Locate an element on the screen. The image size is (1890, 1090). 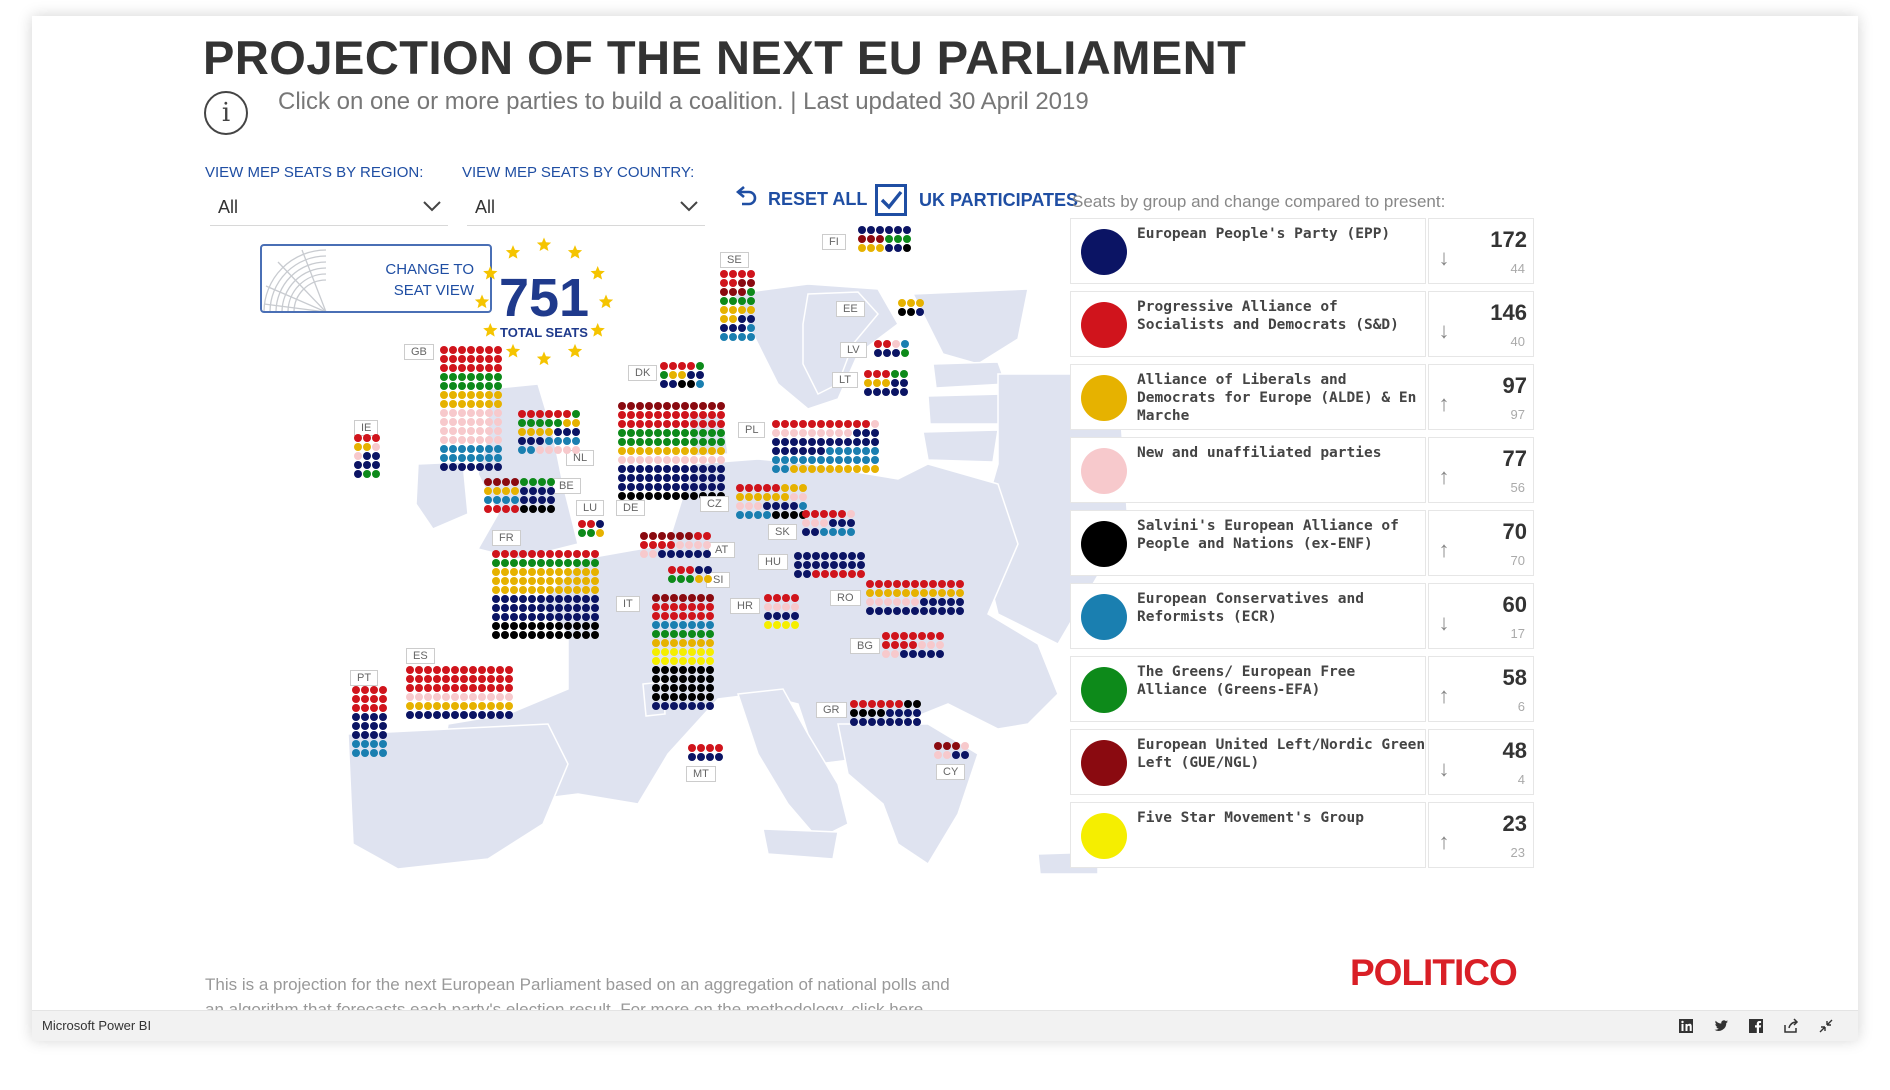
seat-cluster-gr is located at coordinates (886, 713).